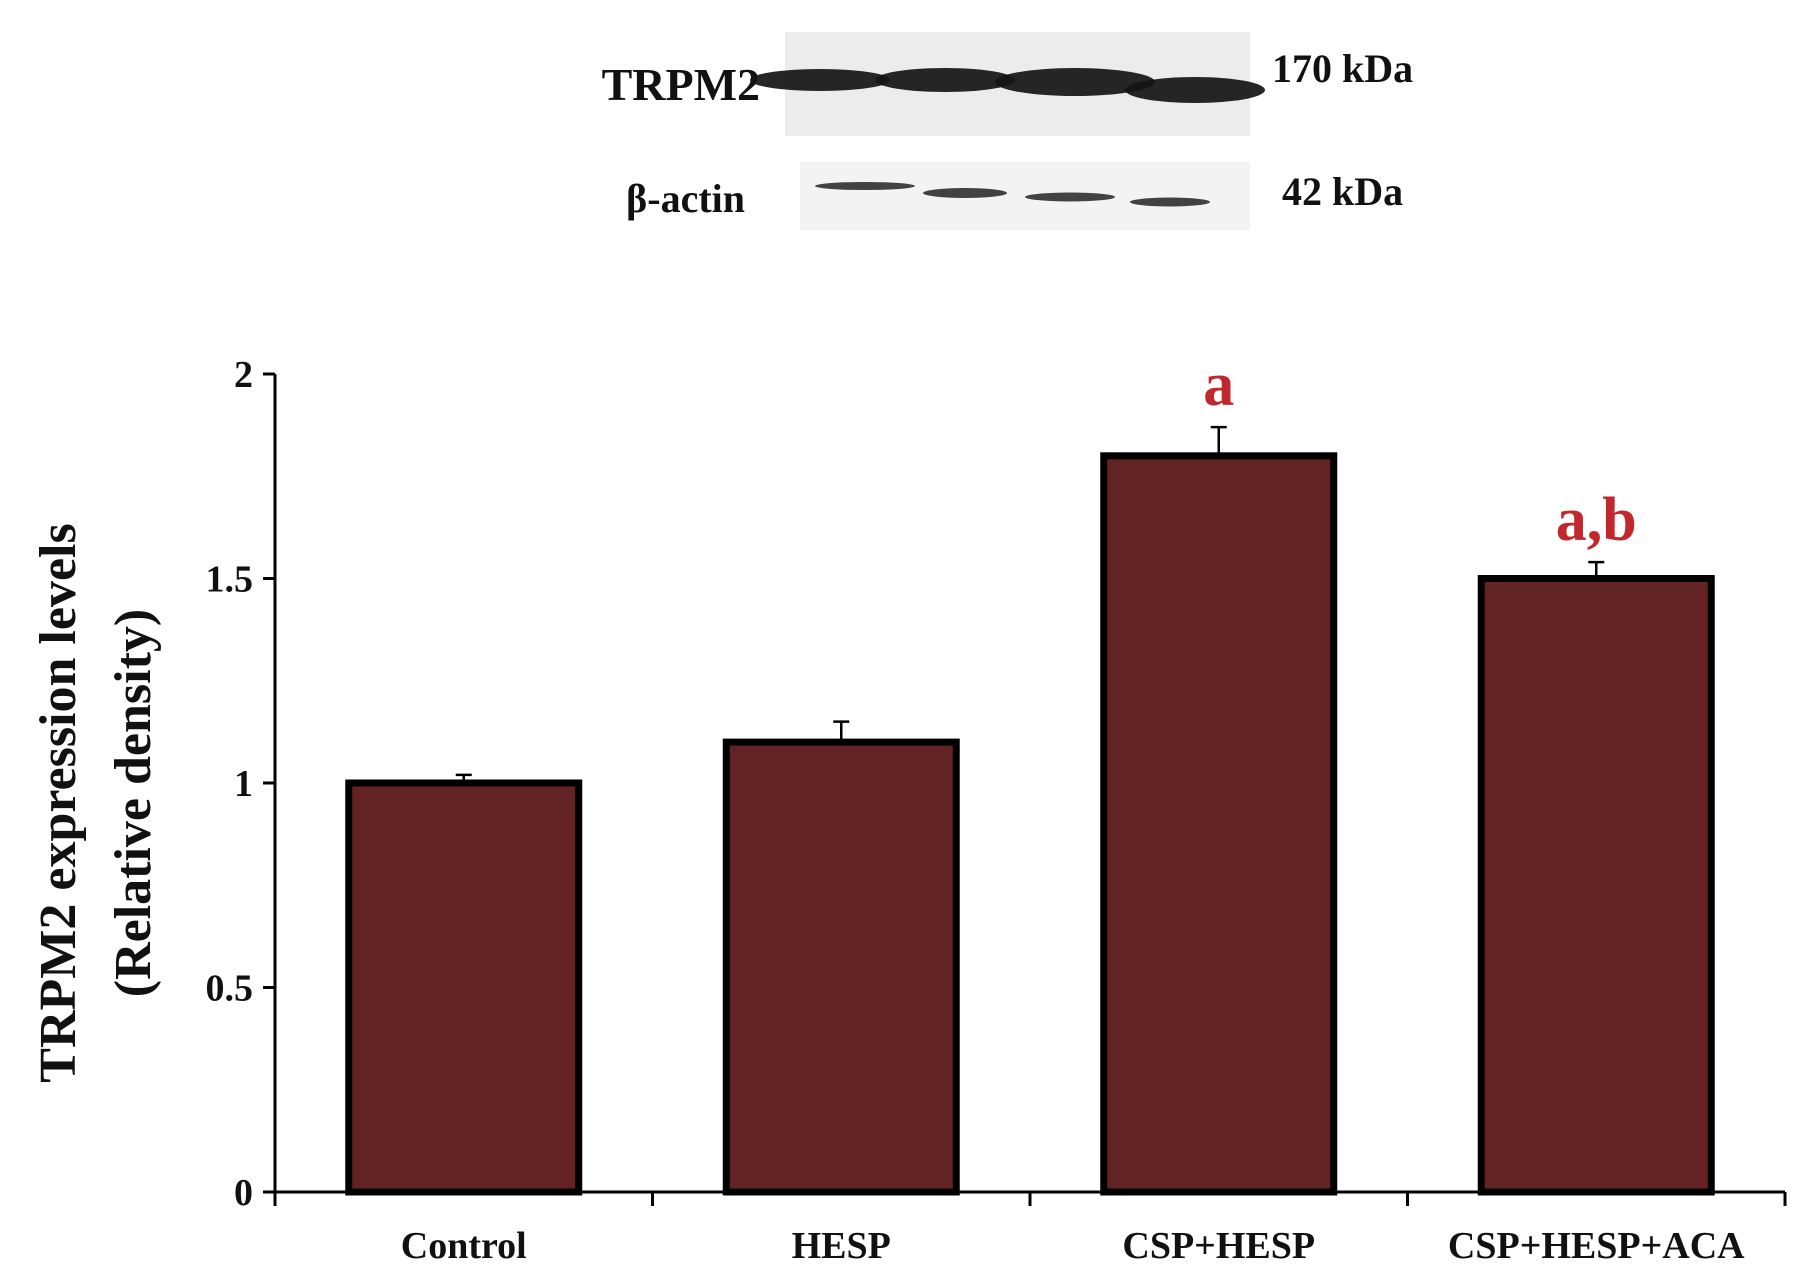 The height and width of the screenshot is (1284, 1803). Describe the element at coordinates (1218, 385) in the screenshot. I see `significance-label: a` at that location.